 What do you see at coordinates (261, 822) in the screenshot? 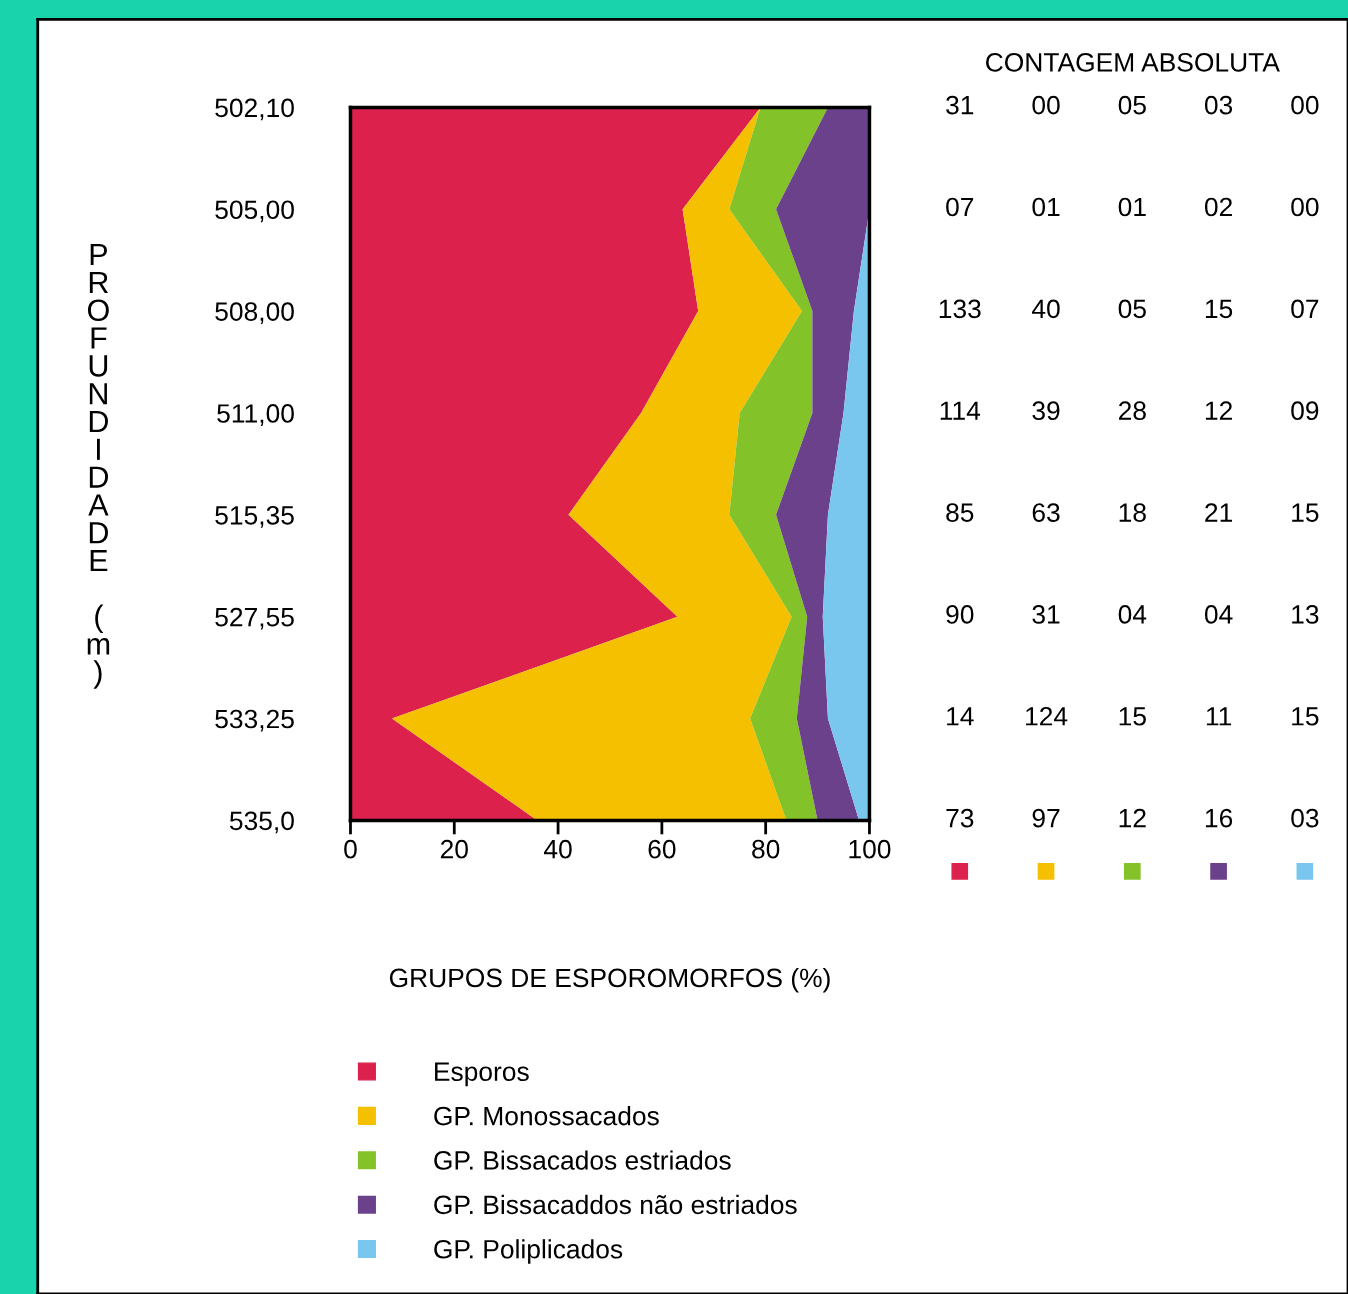
I see `y-tick-label: 535,0` at bounding box center [261, 822].